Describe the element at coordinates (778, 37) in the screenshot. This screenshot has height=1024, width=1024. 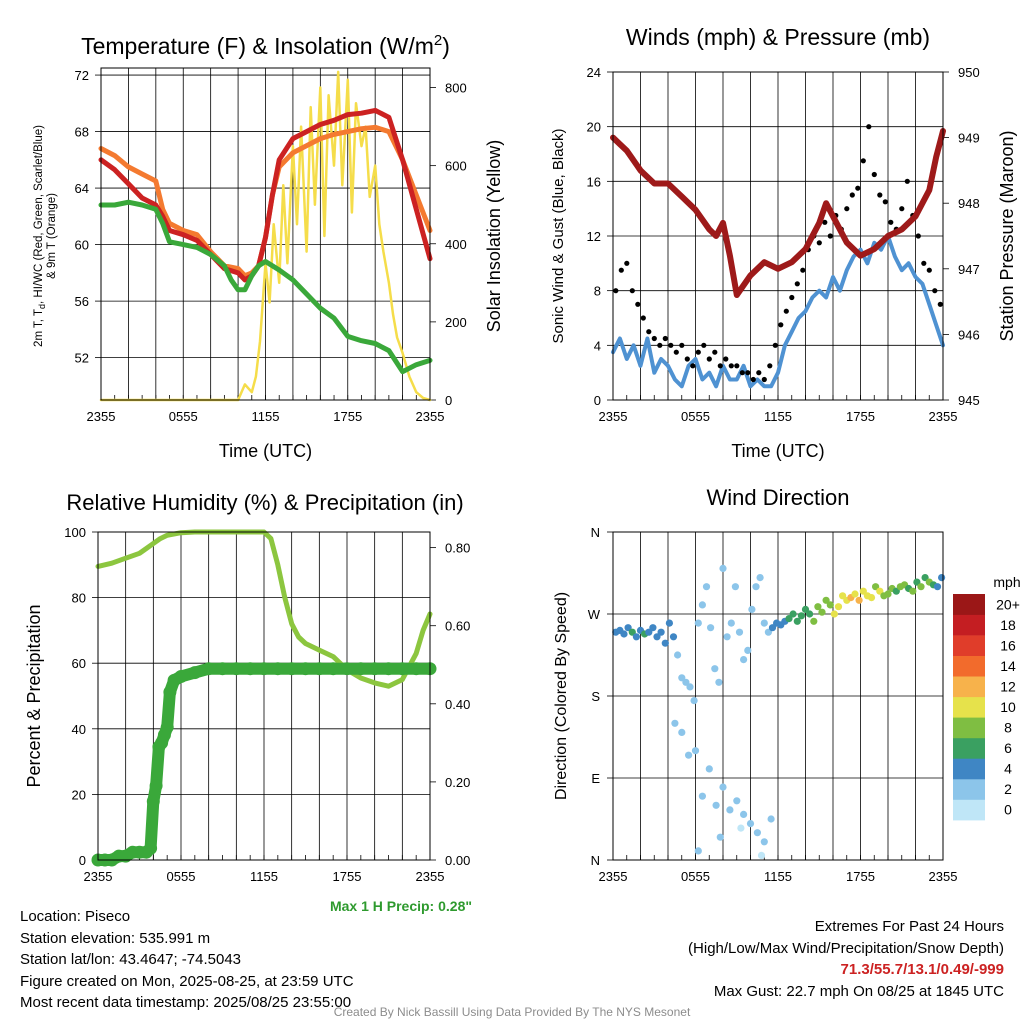
I see `chart-title: Winds (mph) & Pressure (mb)` at that location.